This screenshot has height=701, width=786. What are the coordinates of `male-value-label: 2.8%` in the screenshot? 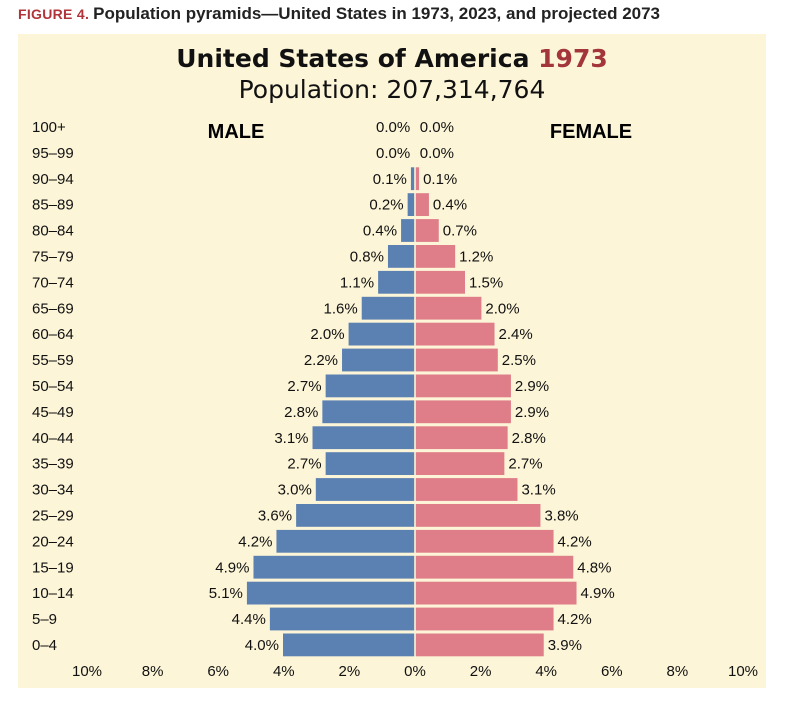 It's located at (301, 412).